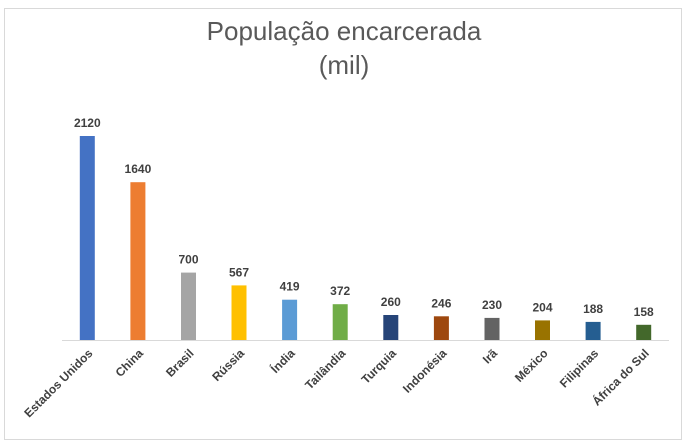  I want to click on data-label-11: 158, so click(644, 312).